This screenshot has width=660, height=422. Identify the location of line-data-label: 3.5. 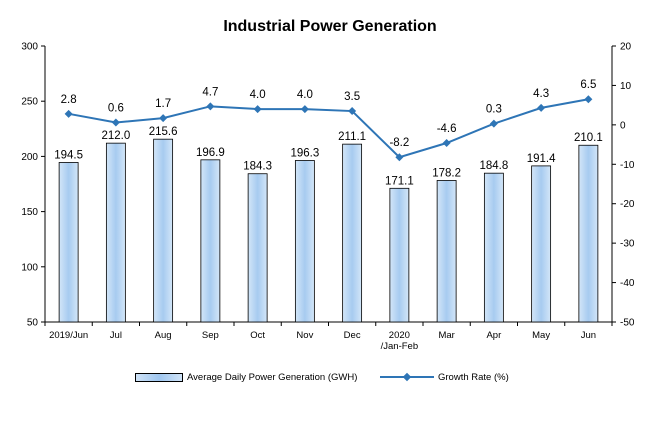
(352, 97).